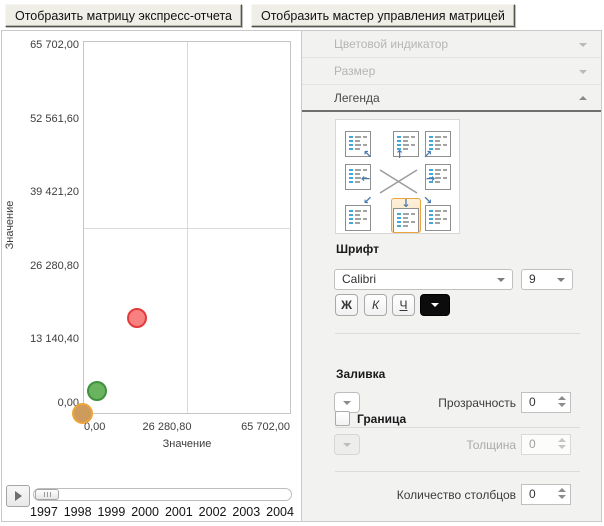  What do you see at coordinates (491, 445) in the screenshot?
I see `thickness-label: Толщина` at bounding box center [491, 445].